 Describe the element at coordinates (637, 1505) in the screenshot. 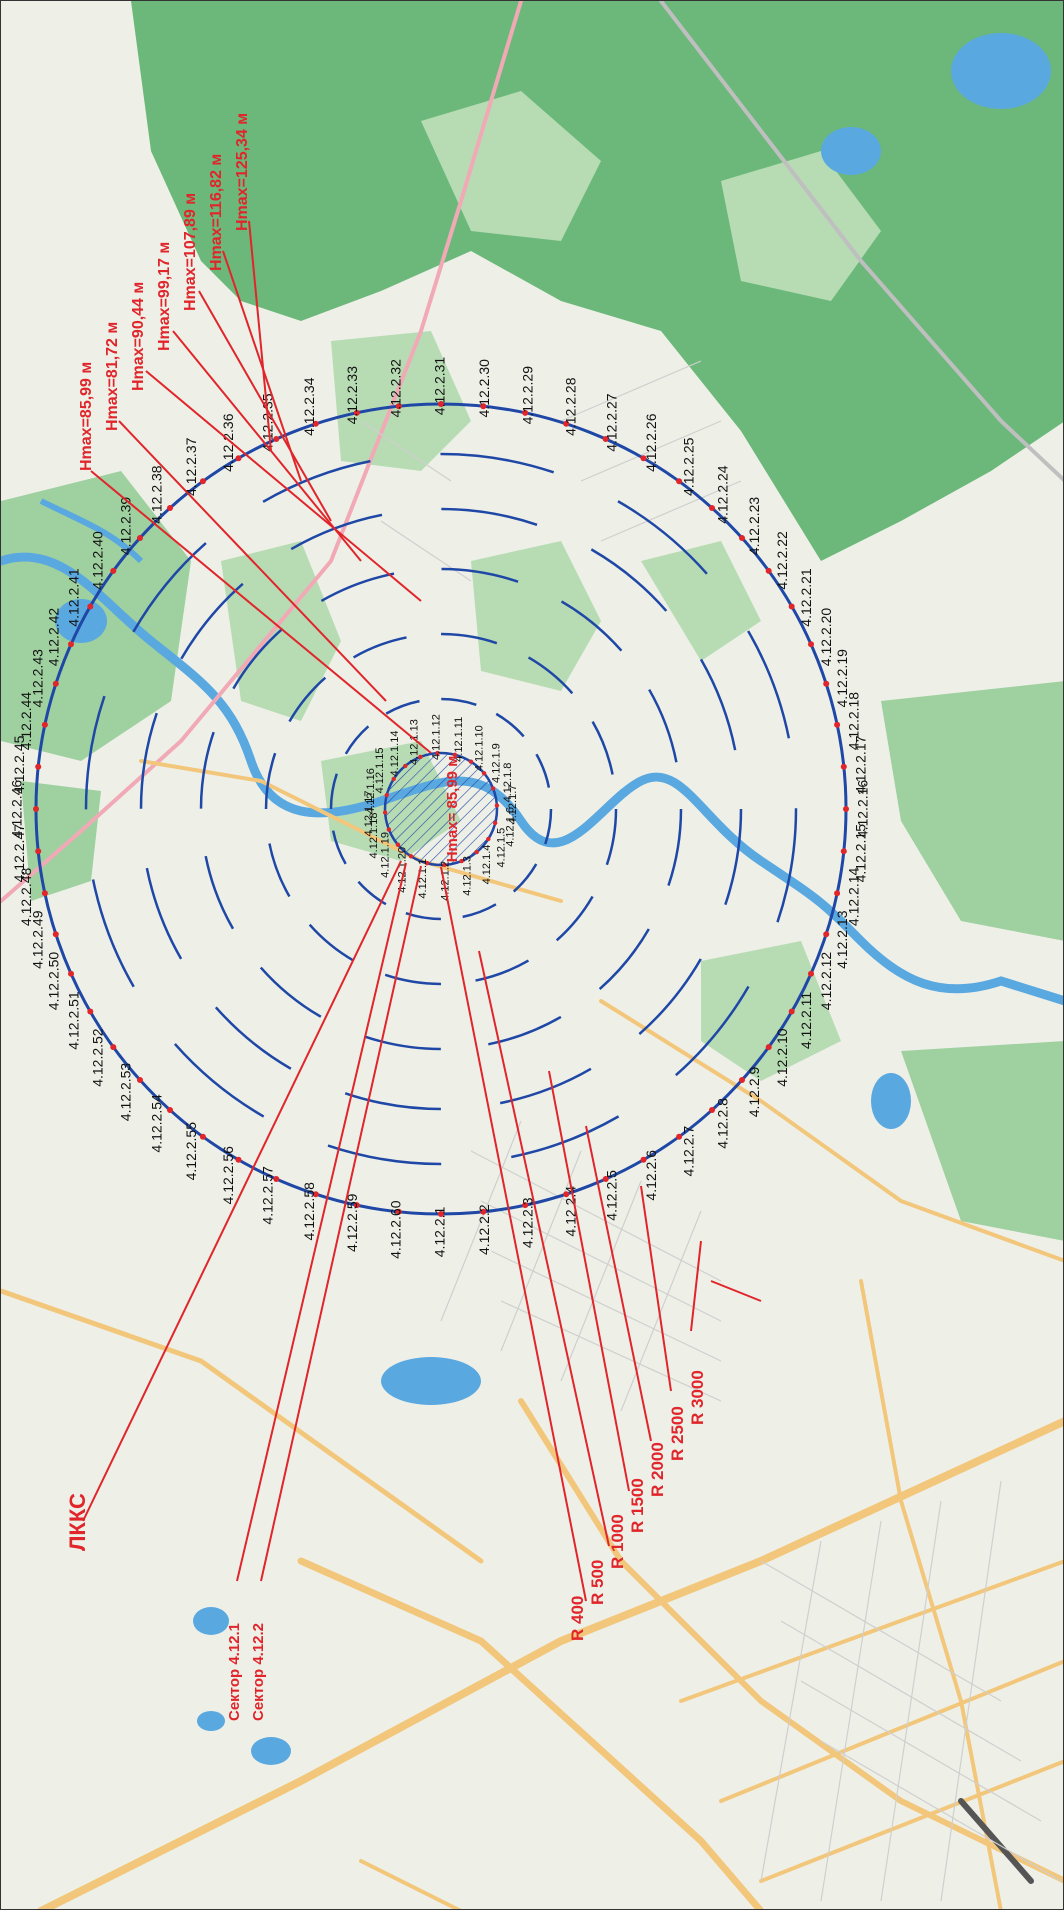

I see `radius-label: R 1500` at that location.